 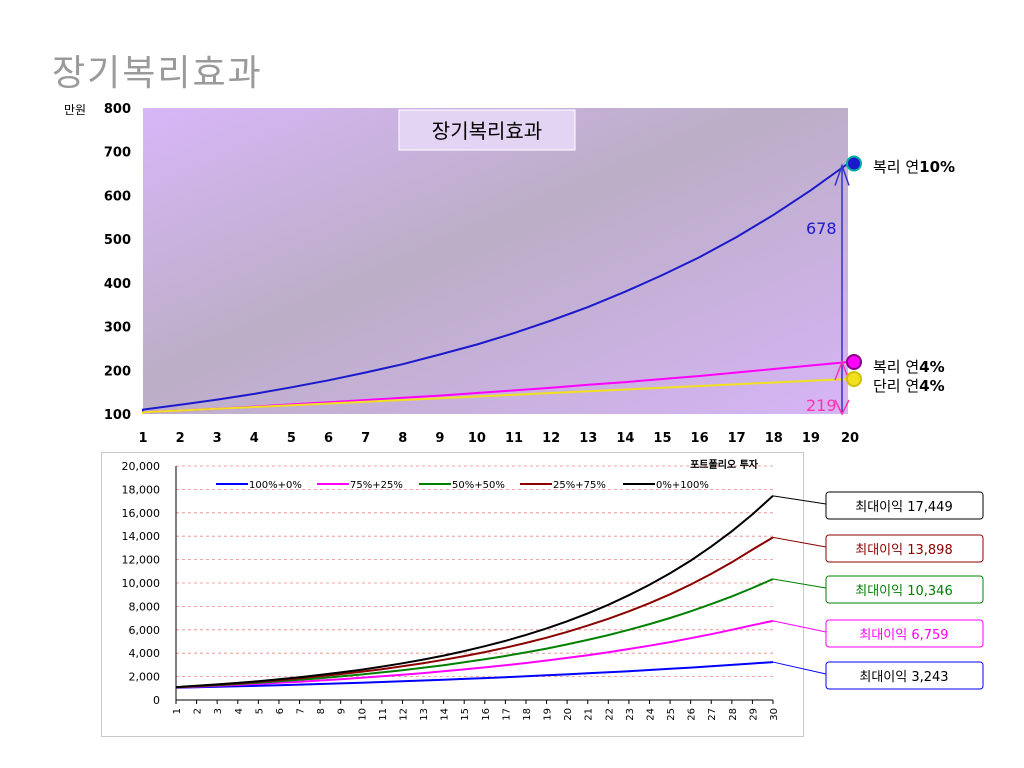 What do you see at coordinates (589, 714) in the screenshot?
I see `x-tick-label: 21` at bounding box center [589, 714].